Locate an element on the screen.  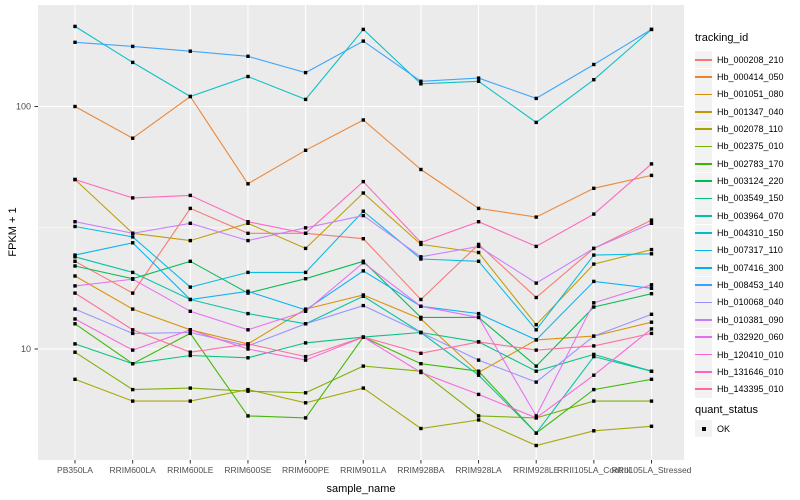
x-tick-label: RRII105LA_Control is located at coordinates (594, 470).